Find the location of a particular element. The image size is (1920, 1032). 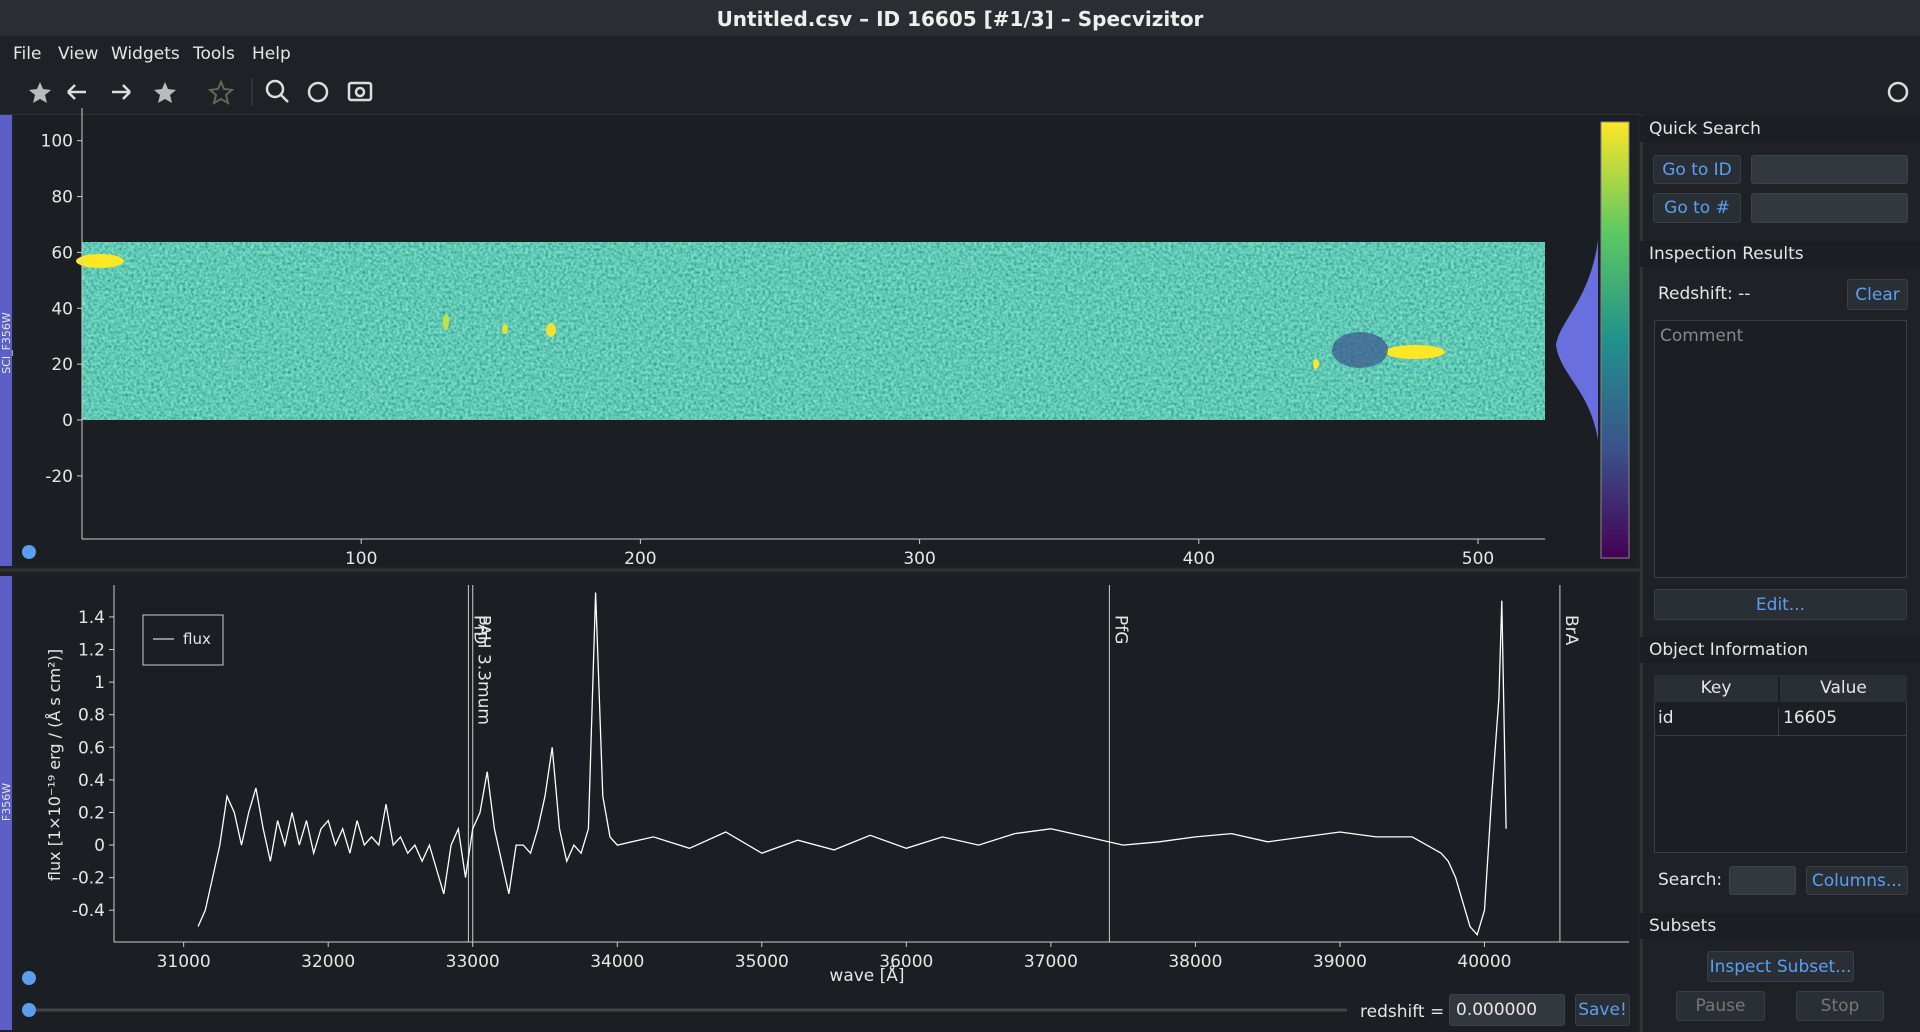

x-tick-label: 31000 is located at coordinates (184, 962).